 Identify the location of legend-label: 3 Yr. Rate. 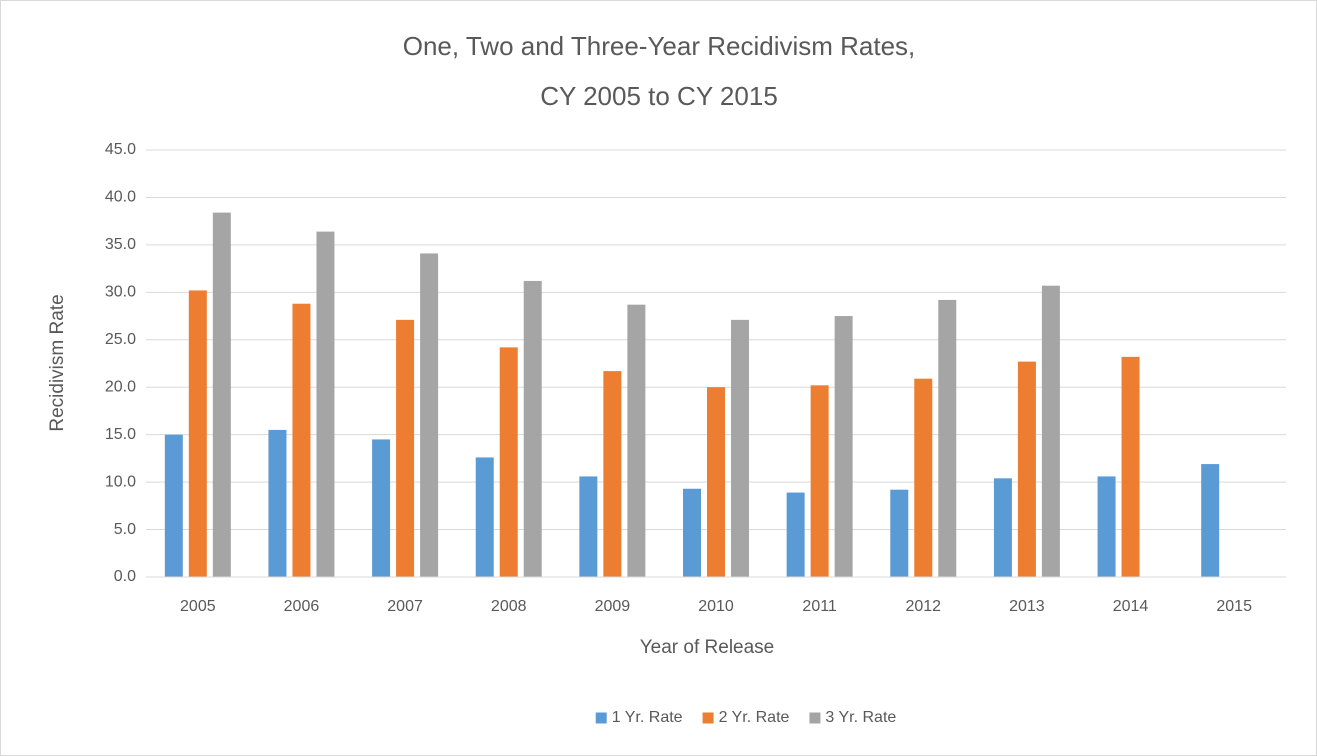
(860, 717).